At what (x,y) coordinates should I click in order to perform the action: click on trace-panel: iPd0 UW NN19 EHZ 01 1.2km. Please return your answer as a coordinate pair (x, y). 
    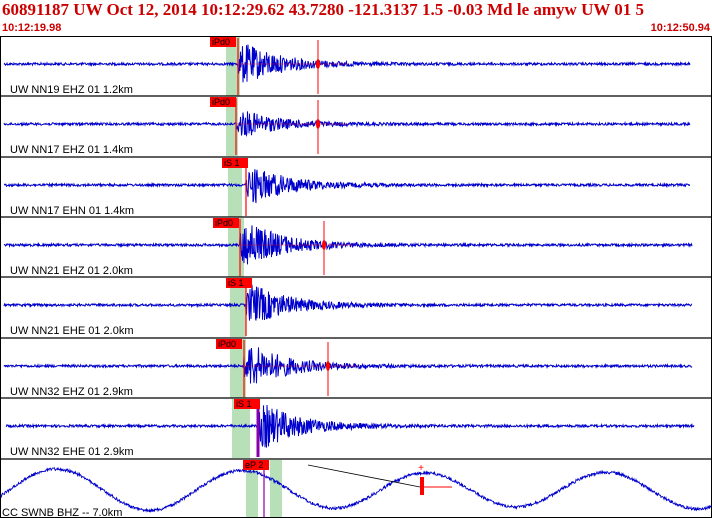
    Looking at the image, I should click on (356, 66).